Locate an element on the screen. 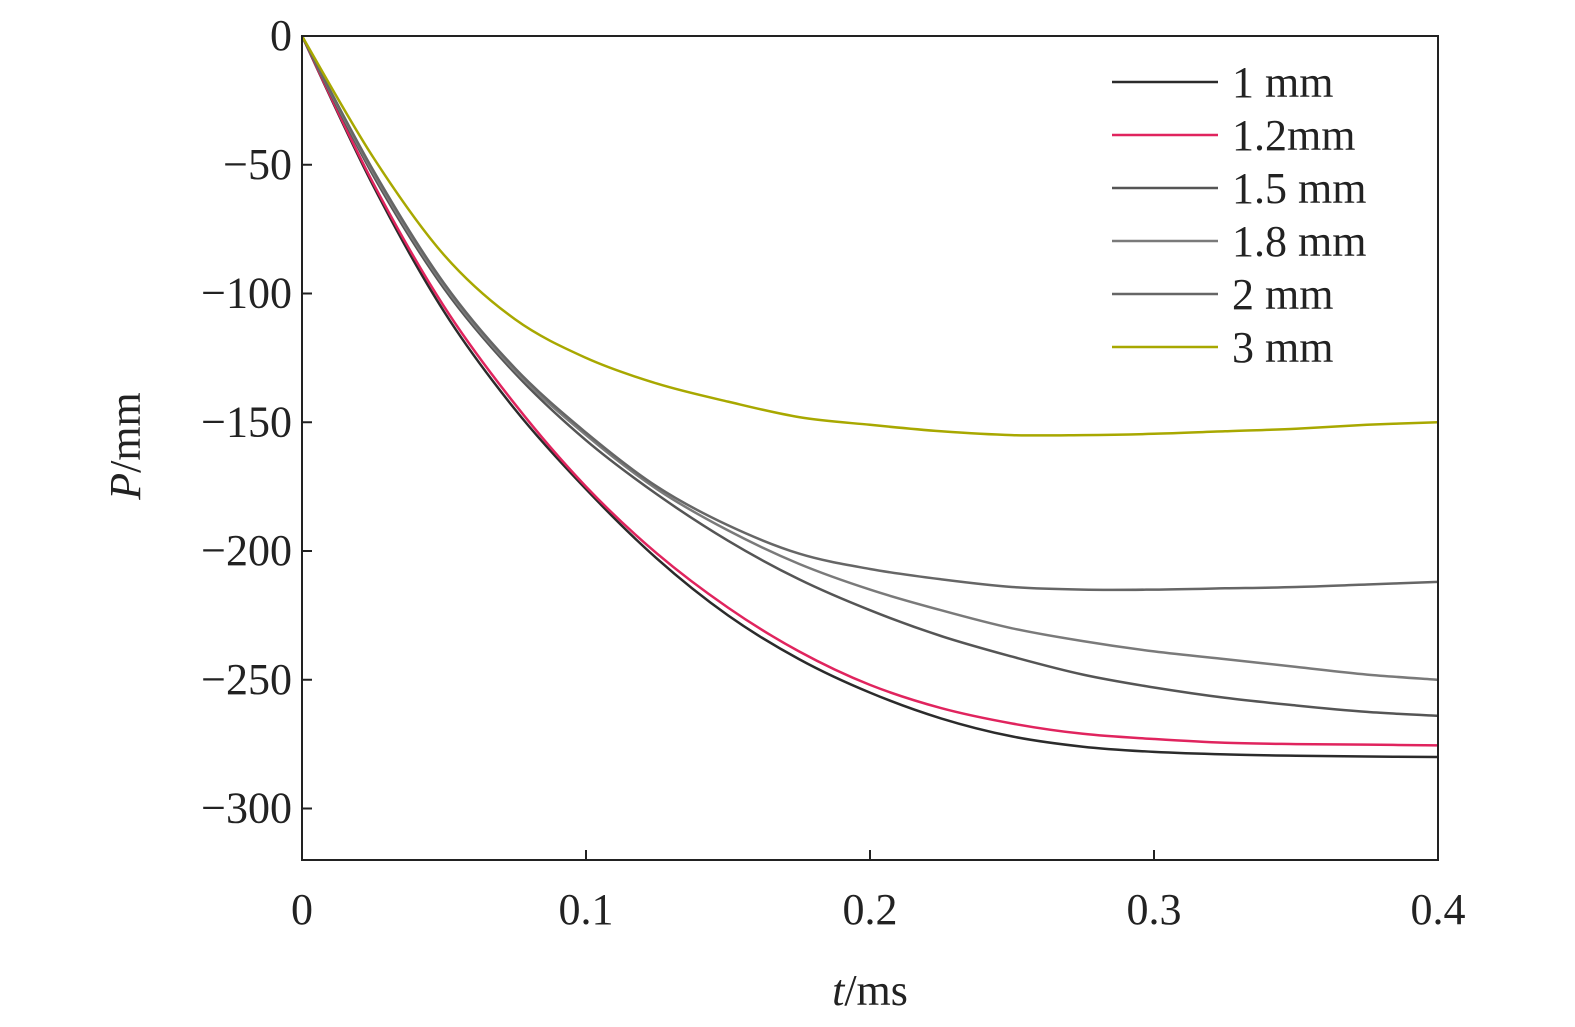  y-tick-label: −150 is located at coordinates (246, 421).